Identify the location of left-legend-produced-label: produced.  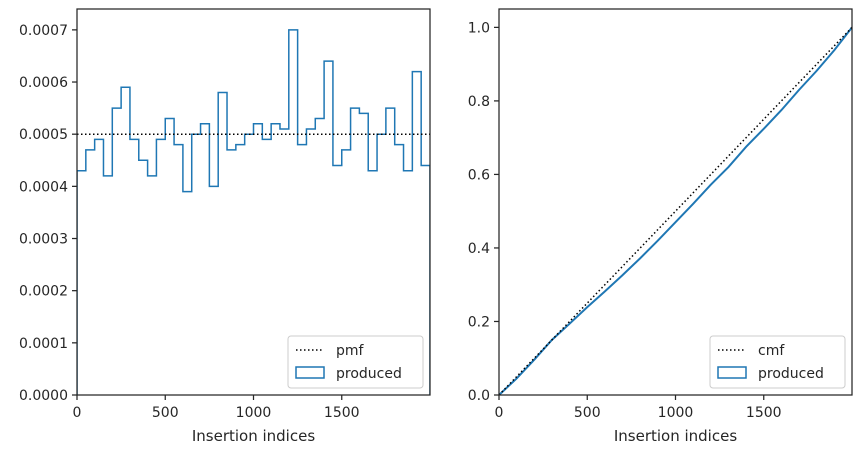
(369, 374).